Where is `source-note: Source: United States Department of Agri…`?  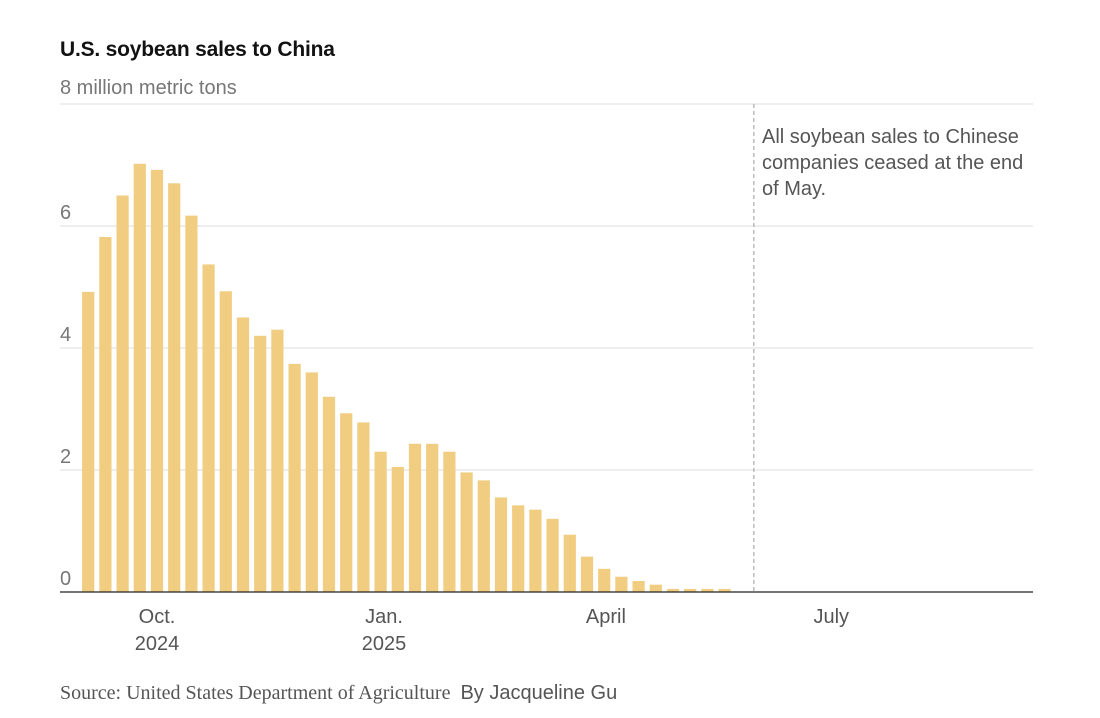 source-note: Source: United States Department of Agri… is located at coordinates (338, 693).